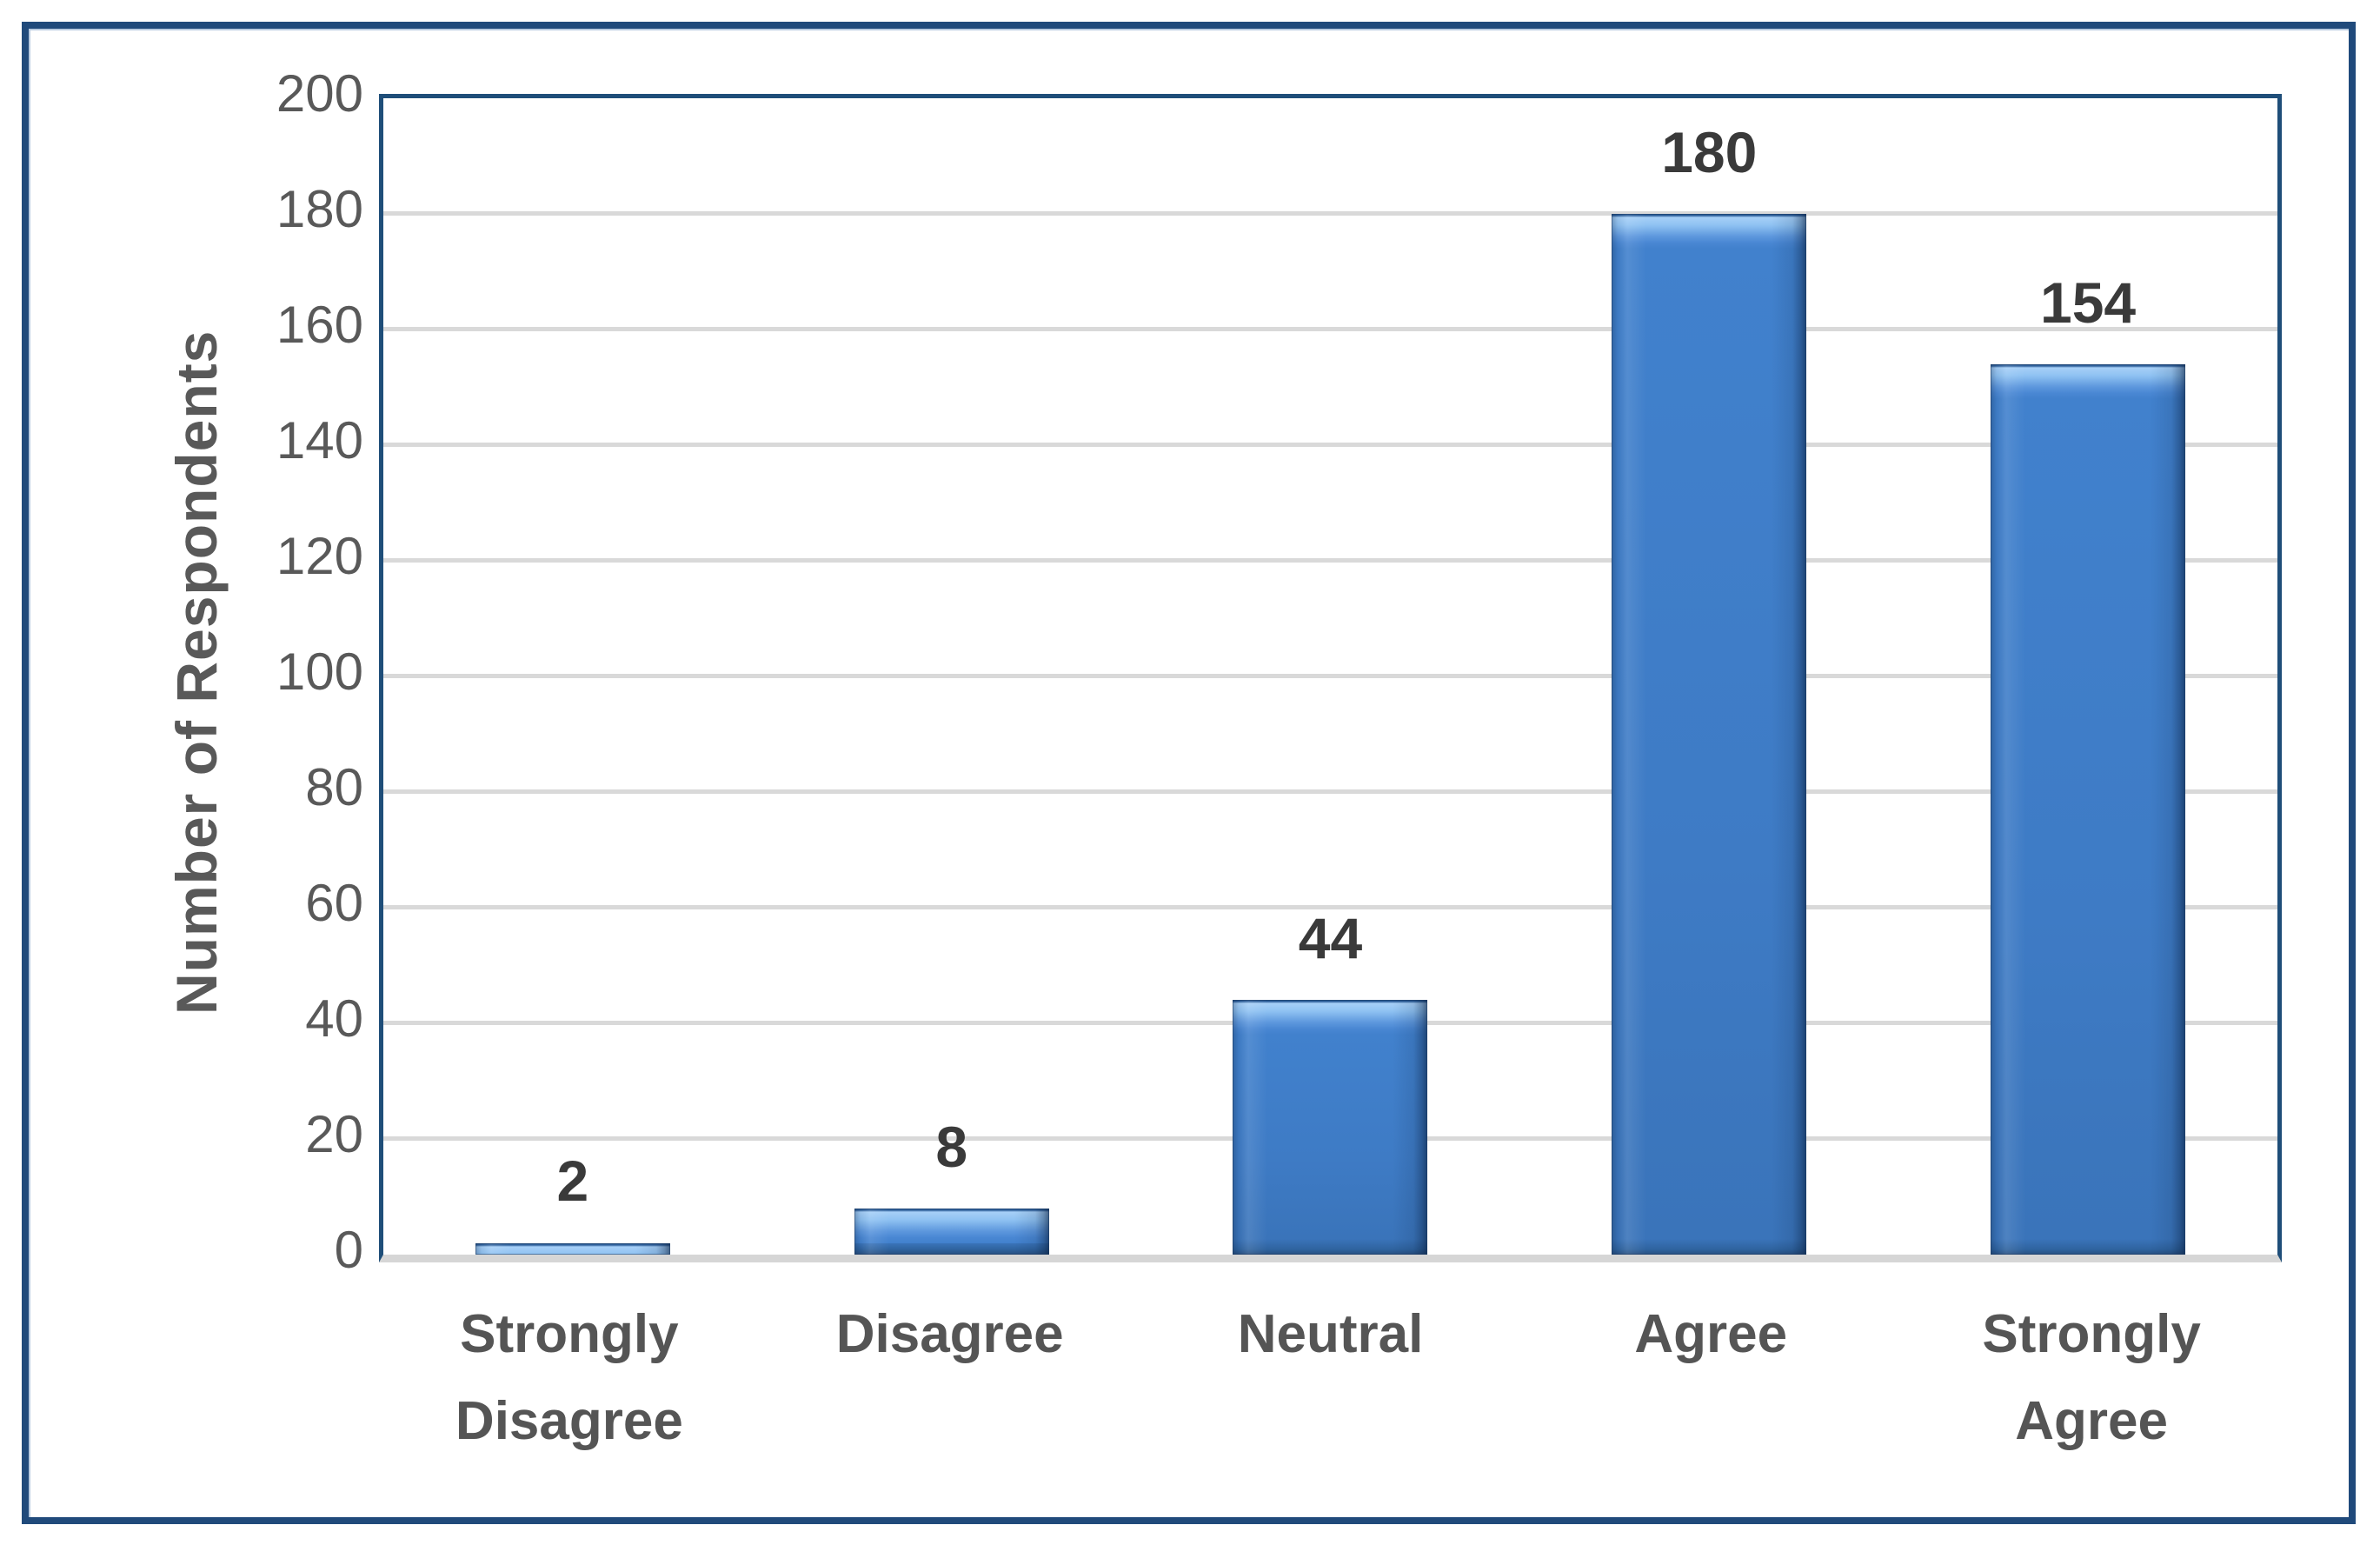  I want to click on bar-slot: 180, so click(1708, 676).